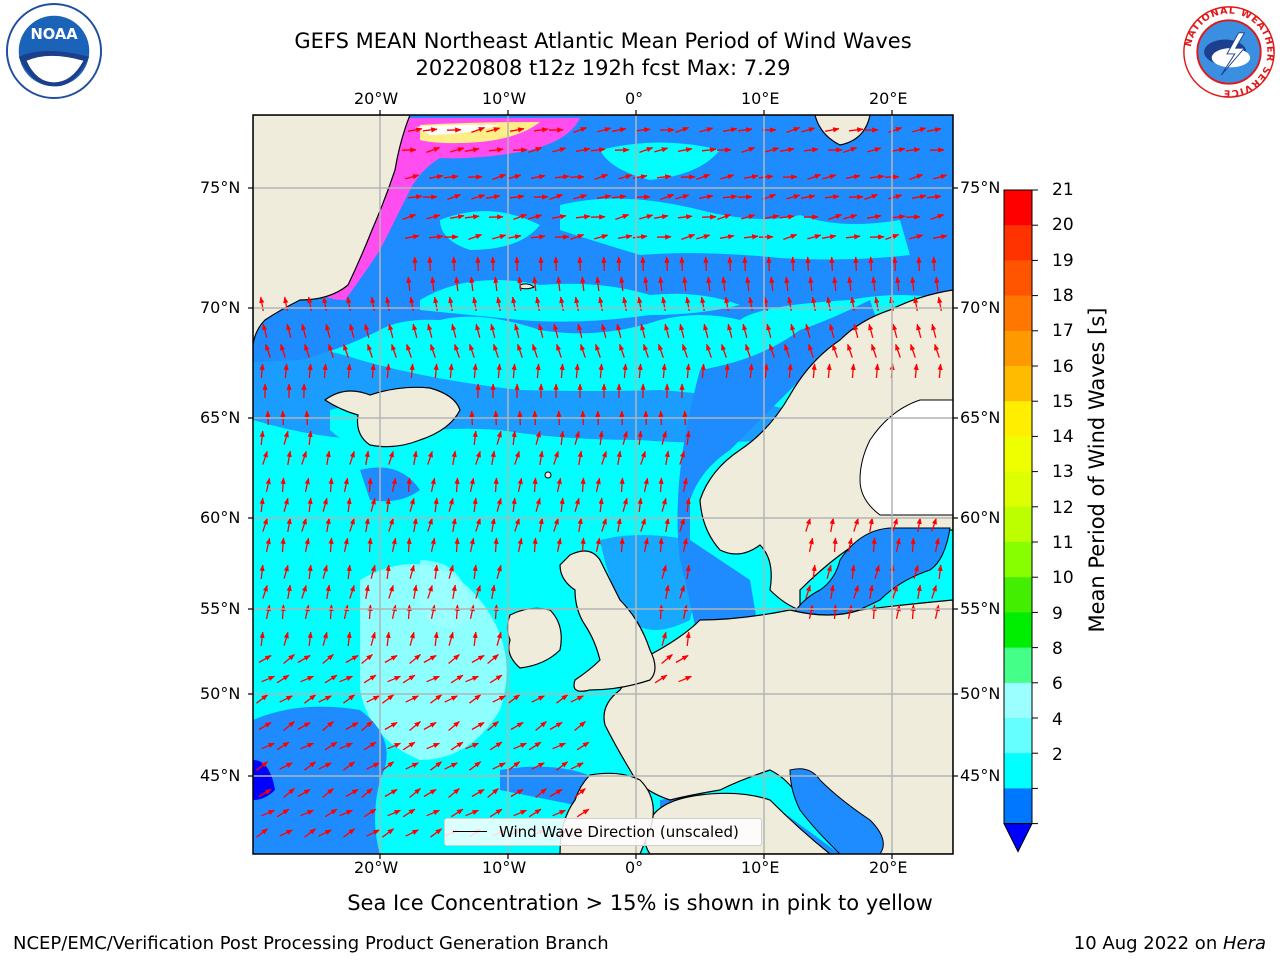 Image resolution: width=1280 pixels, height=960 pixels. I want to click on land-greenland, so click(332, 230).